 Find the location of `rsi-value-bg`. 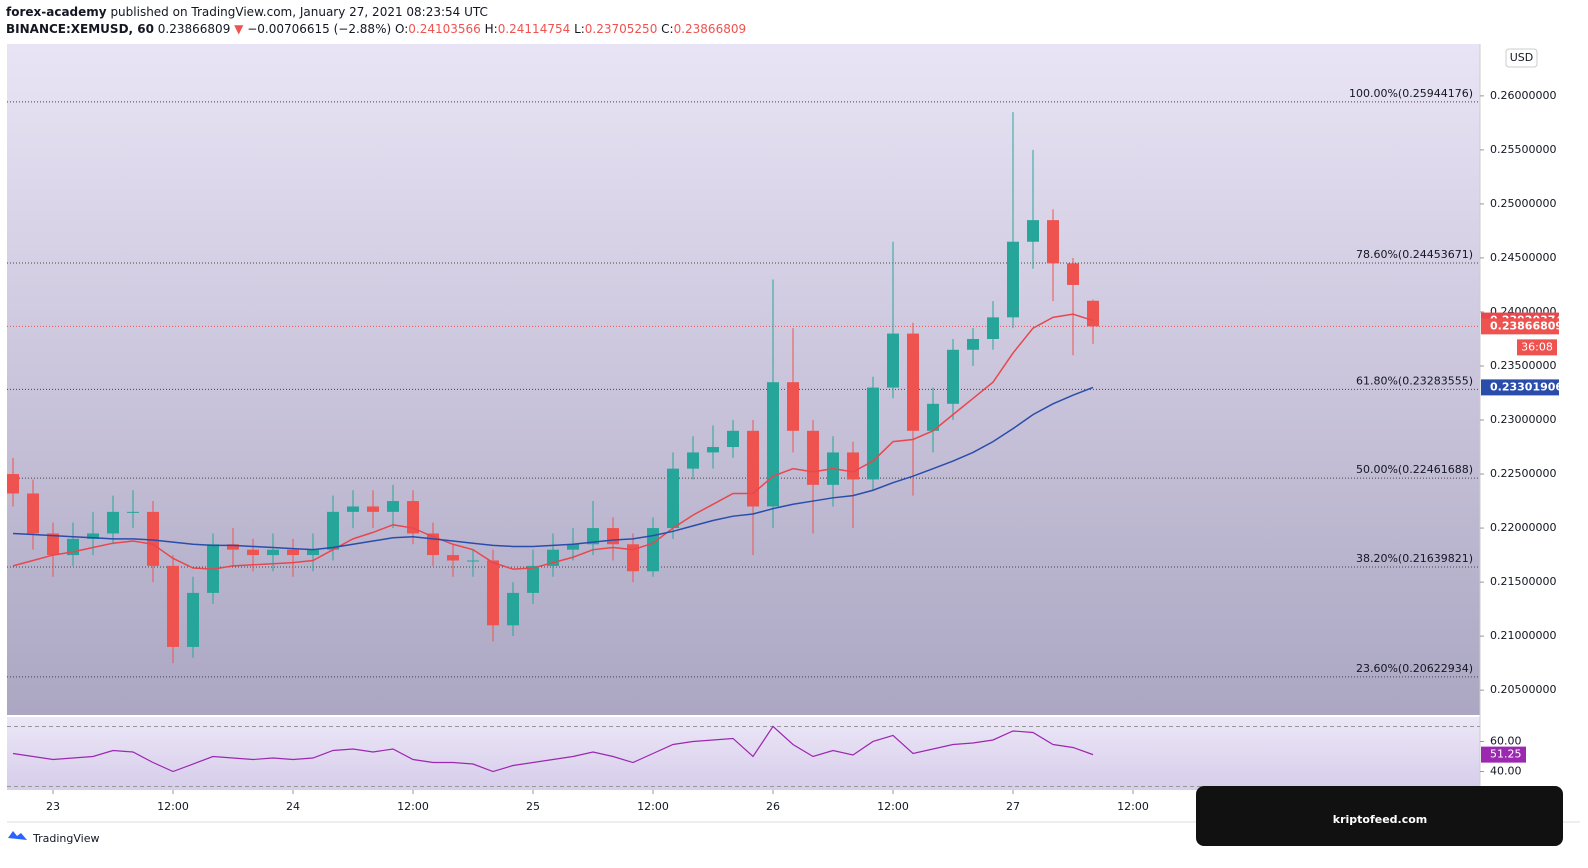

rsi-value-bg is located at coordinates (1503, 754).